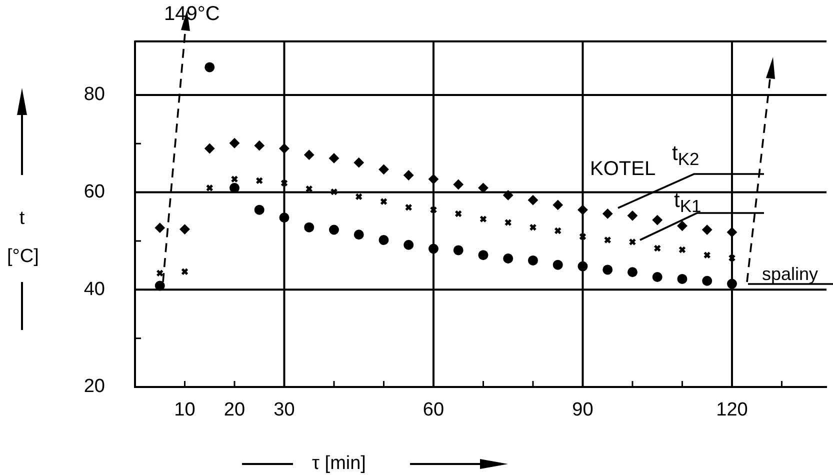 The width and height of the screenshot is (833, 475). Describe the element at coordinates (688, 202) in the screenshot. I see `series-label: t$_{K1}$` at that location.